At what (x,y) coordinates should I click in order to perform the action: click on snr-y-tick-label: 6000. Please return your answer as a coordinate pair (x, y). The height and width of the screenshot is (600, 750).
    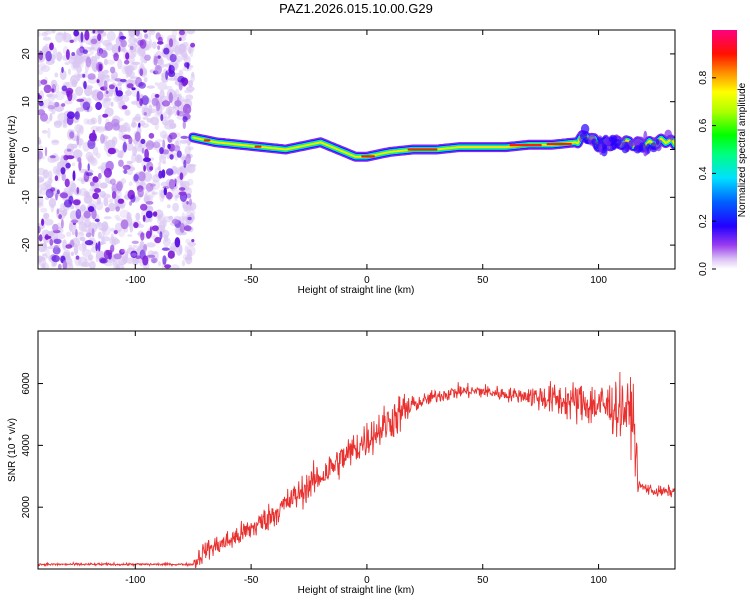
    Looking at the image, I should click on (26, 383).